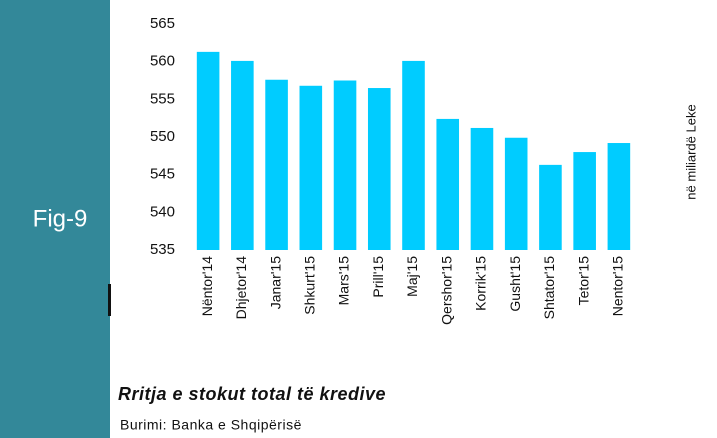  I want to click on source: Burimi: Banka e Shqipërisë, so click(211, 425).